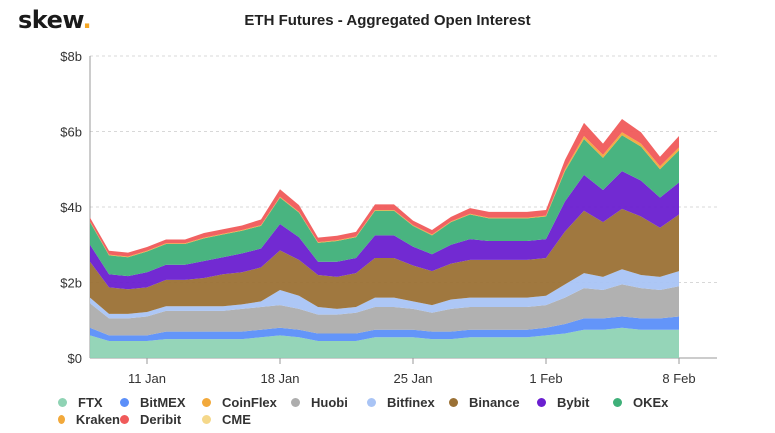 This screenshot has width=775, height=433. Describe the element at coordinates (71, 132) in the screenshot. I see `y-tick-label-3: $6b` at that location.